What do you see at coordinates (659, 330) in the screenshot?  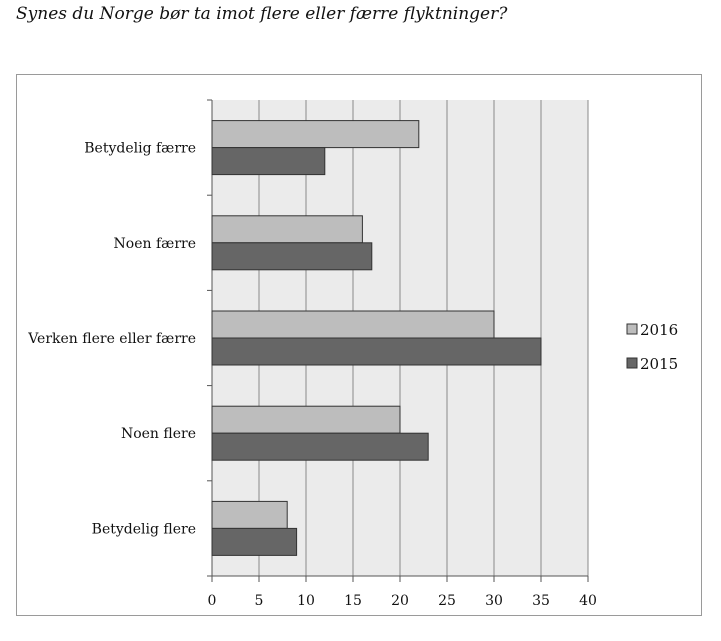 I see `legend-label: 2016` at bounding box center [659, 330].